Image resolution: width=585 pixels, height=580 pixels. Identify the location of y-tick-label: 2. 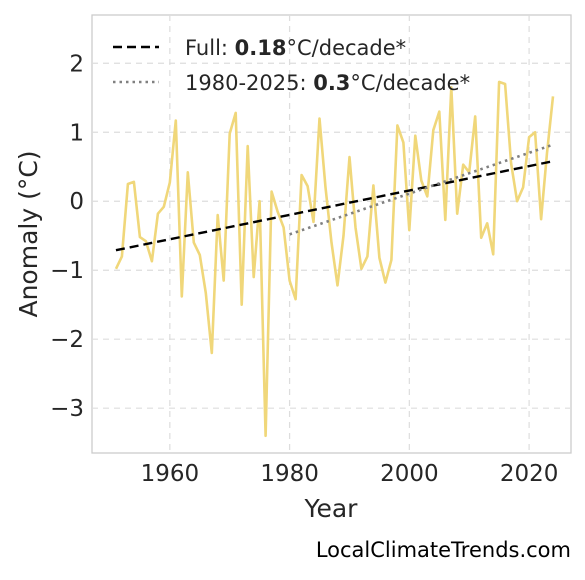
(76, 64).